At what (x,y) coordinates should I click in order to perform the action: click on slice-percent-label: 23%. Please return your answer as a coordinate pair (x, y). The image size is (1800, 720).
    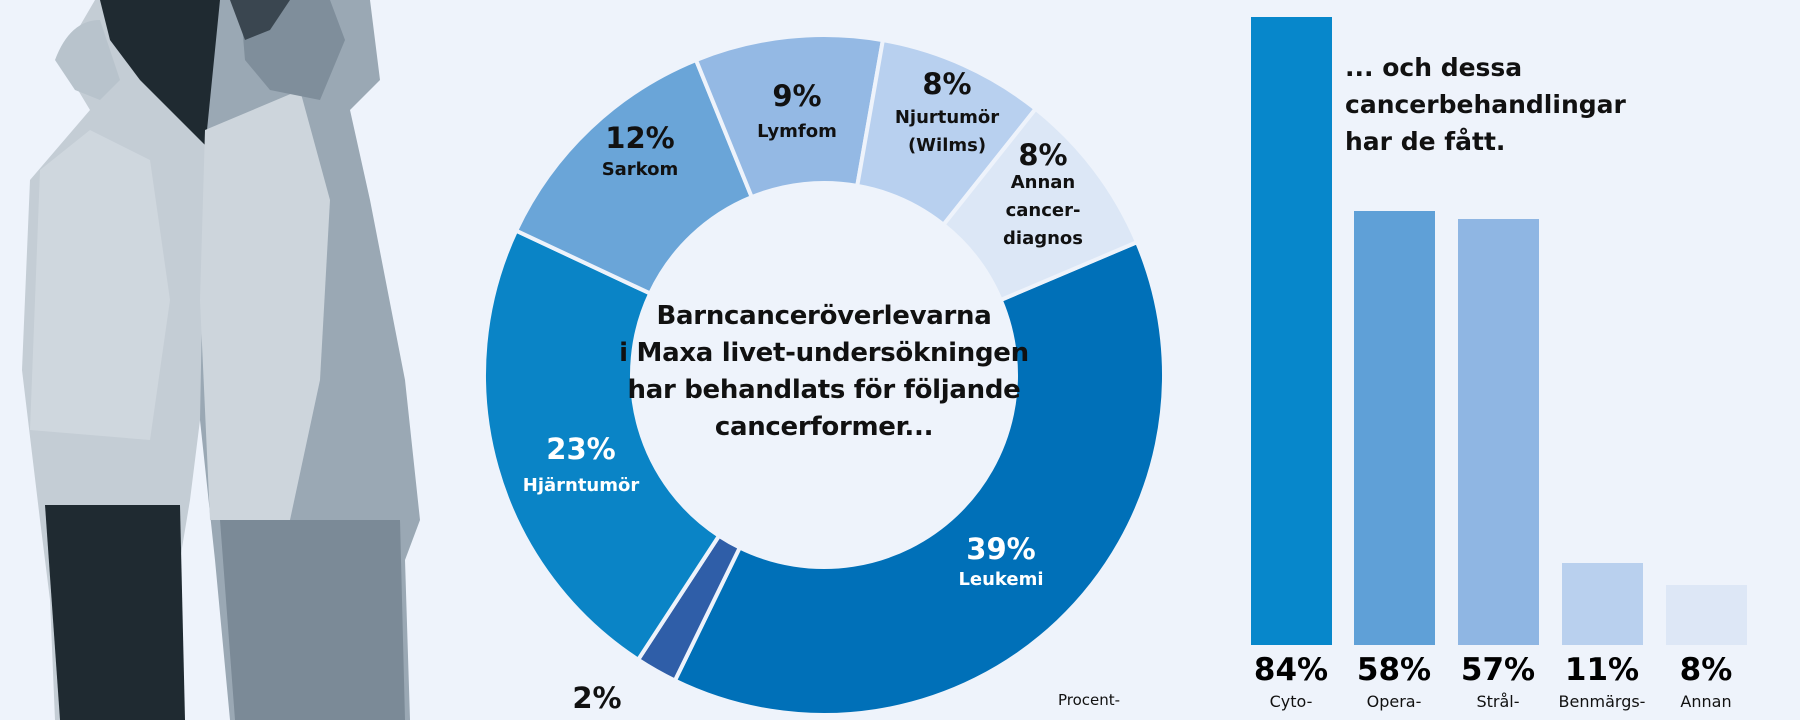
    Looking at the image, I should click on (581, 449).